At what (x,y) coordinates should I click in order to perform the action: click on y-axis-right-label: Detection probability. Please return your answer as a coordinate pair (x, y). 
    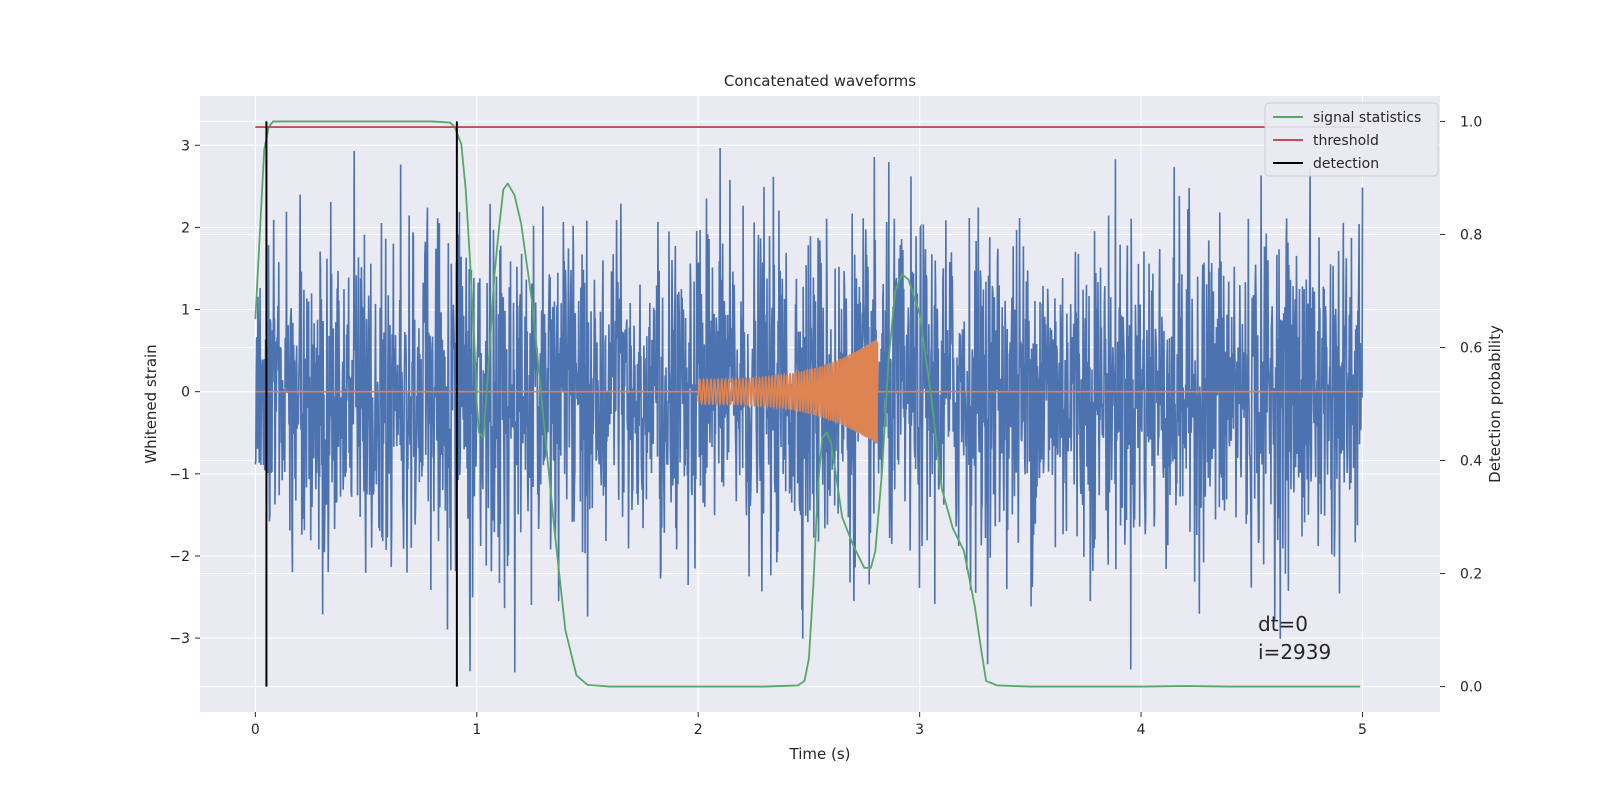
    Looking at the image, I should click on (1495, 404).